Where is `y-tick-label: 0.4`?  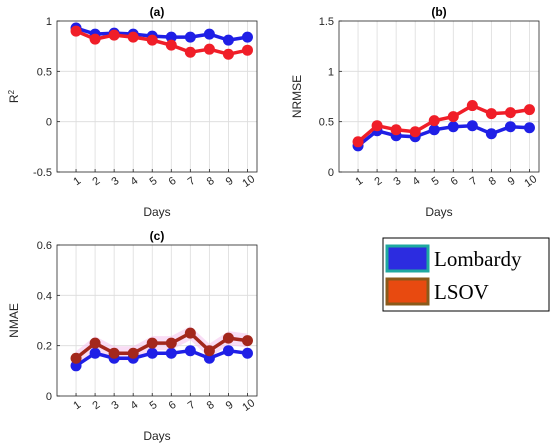 y-tick-label: 0.4 is located at coordinates (44, 296).